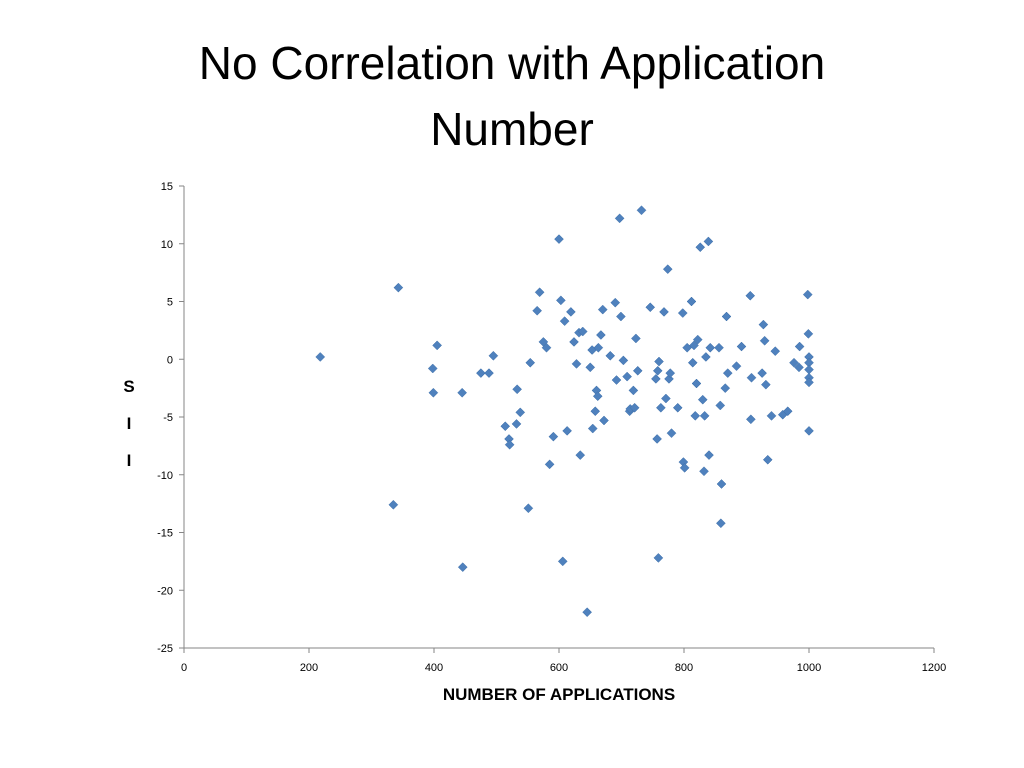 The height and width of the screenshot is (768, 1024). Describe the element at coordinates (165, 476) in the screenshot. I see `y-tick-label: -10` at that location.